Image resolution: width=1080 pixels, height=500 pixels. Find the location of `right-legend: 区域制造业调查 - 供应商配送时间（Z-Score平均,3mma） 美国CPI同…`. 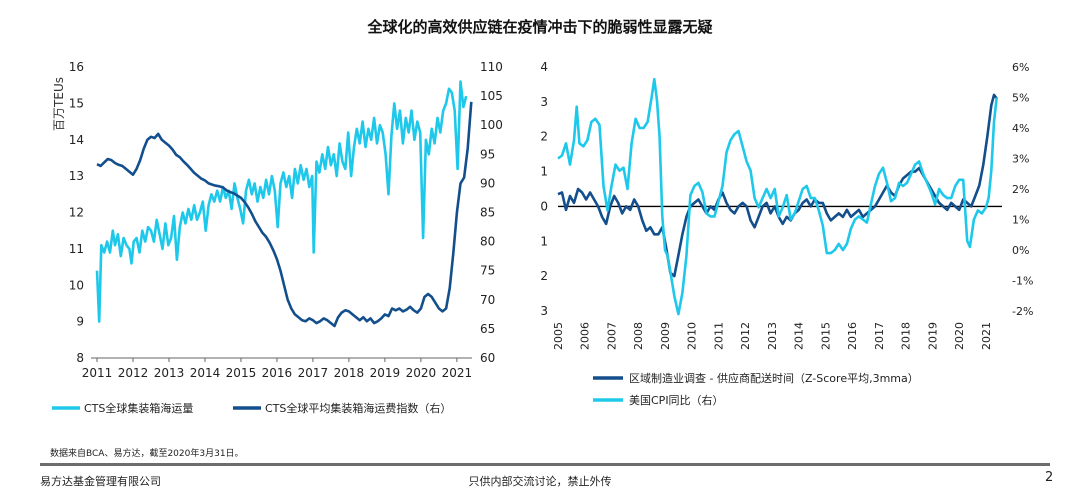

right-legend: 区域制造业调查 - 供应商配送时间（Z-Score平均,3mma） 美国CPI同… is located at coordinates (756, 389).